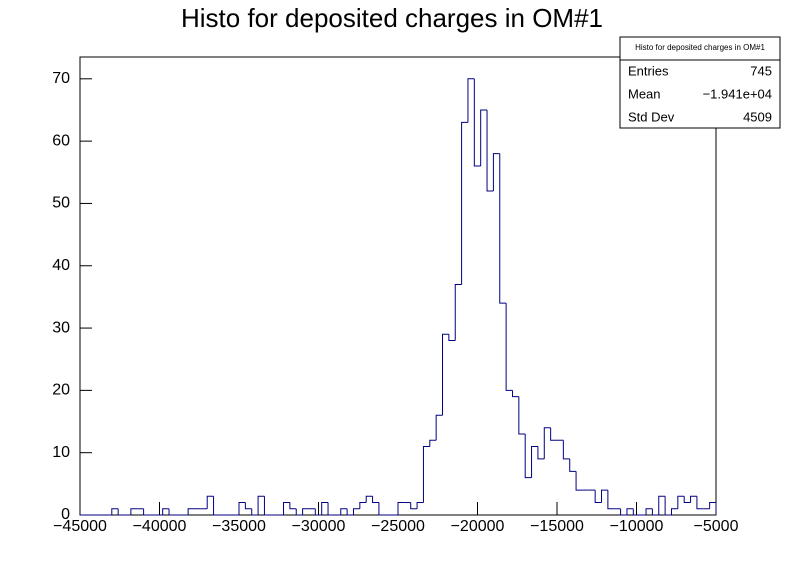 This screenshot has height=572, width=796. What do you see at coordinates (392, 18) in the screenshot?
I see `chart-title: Histo for deposited charges in OM#1` at bounding box center [392, 18].